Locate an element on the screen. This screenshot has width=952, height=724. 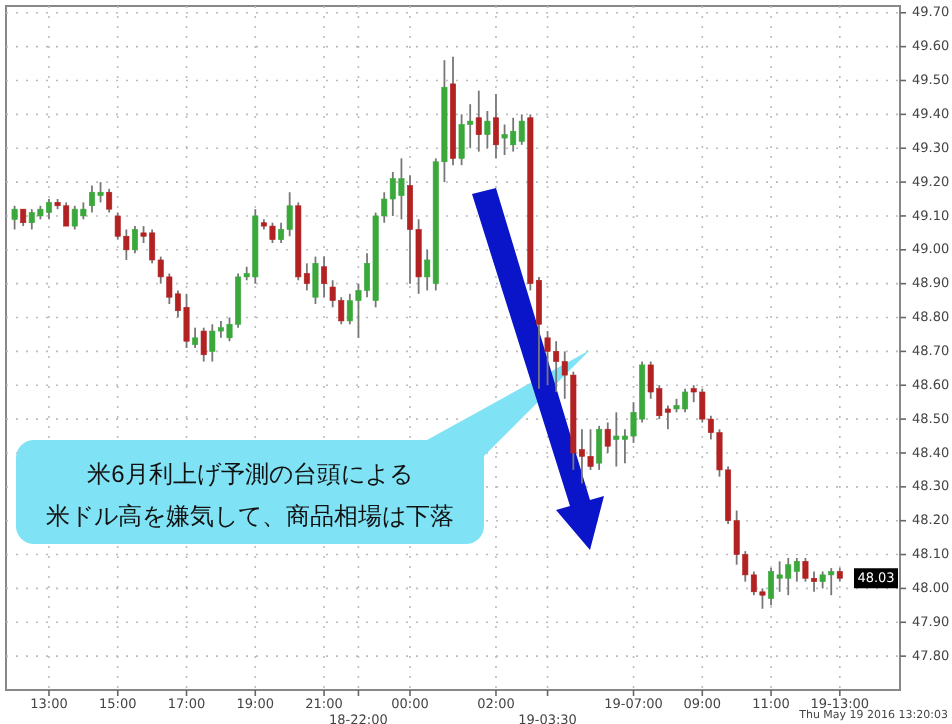
annotation: 米ドル高を嫌気して、商品相場は下落 is located at coordinates (250, 516).